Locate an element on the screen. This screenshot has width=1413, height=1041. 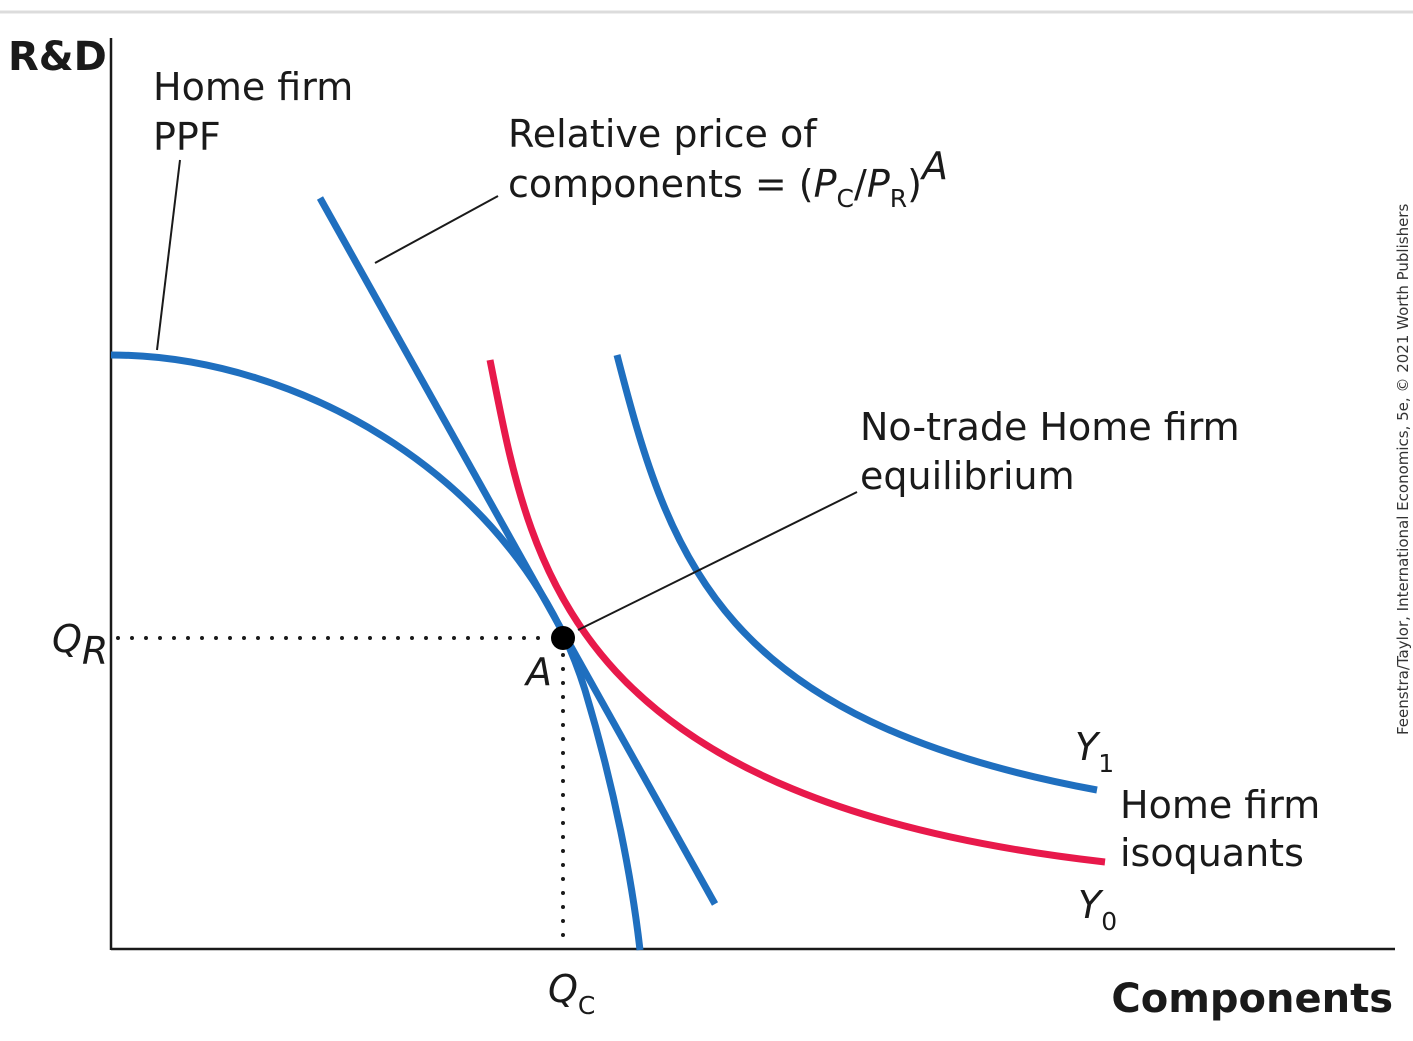
price-sup: A is located at coordinates (933, 166).